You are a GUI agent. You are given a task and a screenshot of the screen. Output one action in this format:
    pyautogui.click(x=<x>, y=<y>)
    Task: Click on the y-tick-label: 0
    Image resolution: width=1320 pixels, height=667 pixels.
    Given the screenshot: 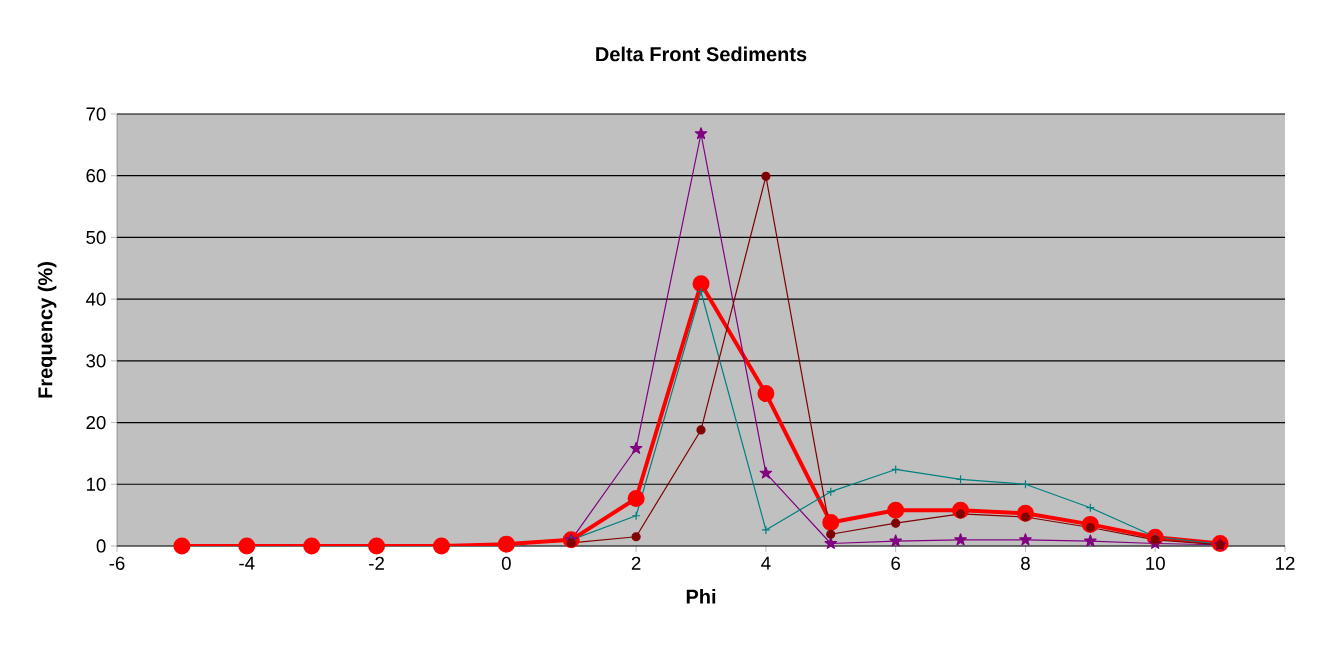 What is the action you would take?
    pyautogui.click(x=101, y=546)
    